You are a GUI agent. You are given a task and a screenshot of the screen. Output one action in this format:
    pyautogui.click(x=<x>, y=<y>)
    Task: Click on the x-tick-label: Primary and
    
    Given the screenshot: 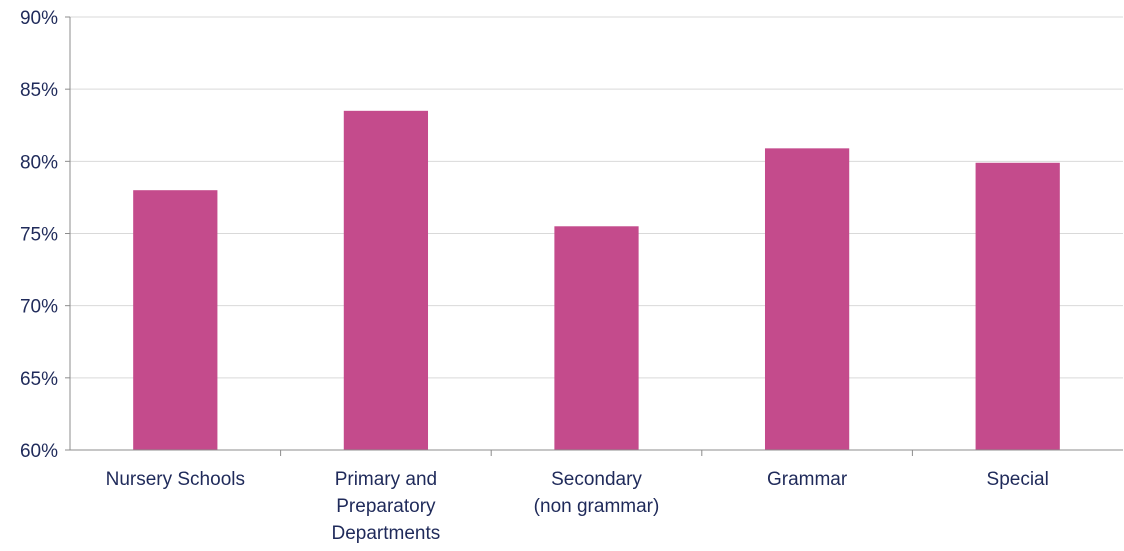 What is the action you would take?
    pyautogui.click(x=386, y=479)
    